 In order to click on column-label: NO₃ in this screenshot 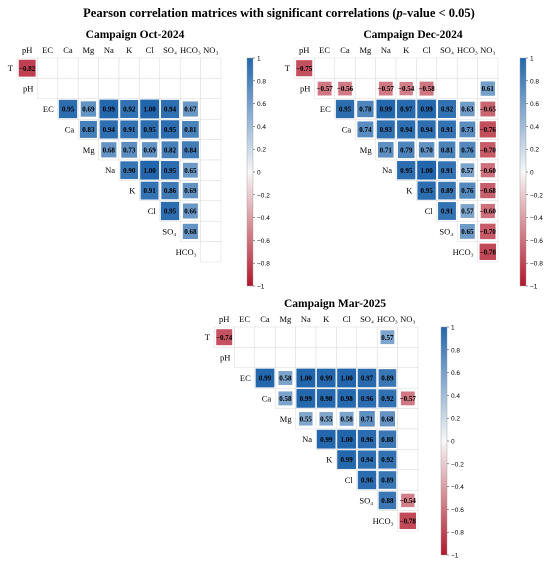, I will do `click(210, 50)`.